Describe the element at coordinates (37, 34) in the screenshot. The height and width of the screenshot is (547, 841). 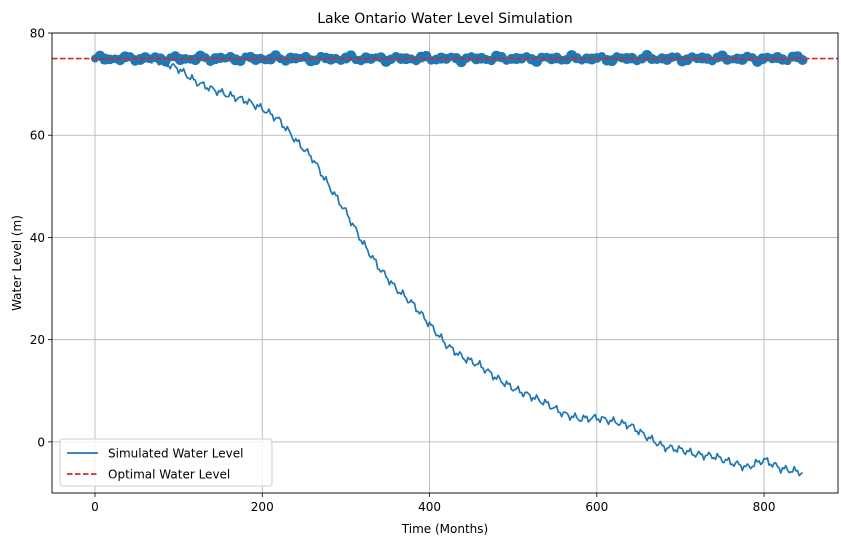
I see `y-tick-label: 80` at that location.